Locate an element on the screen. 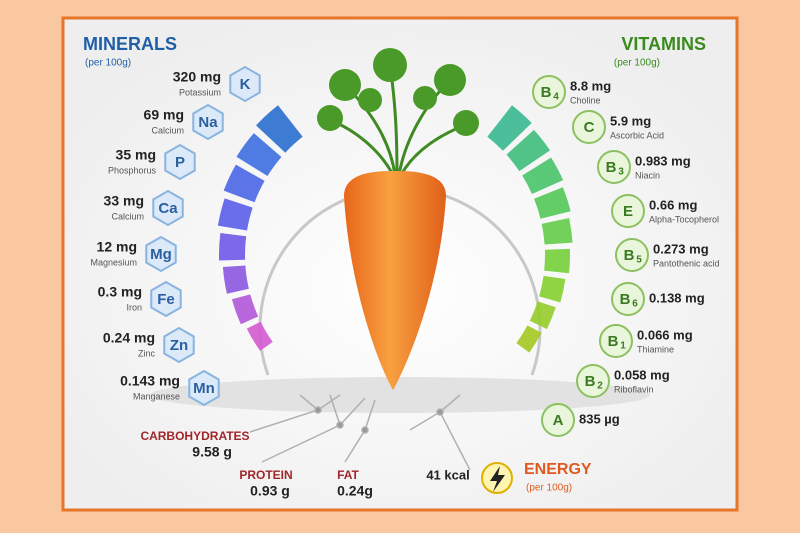 The width and height of the screenshot is (800, 533). vitamin-name: Thiamine is located at coordinates (655, 349).